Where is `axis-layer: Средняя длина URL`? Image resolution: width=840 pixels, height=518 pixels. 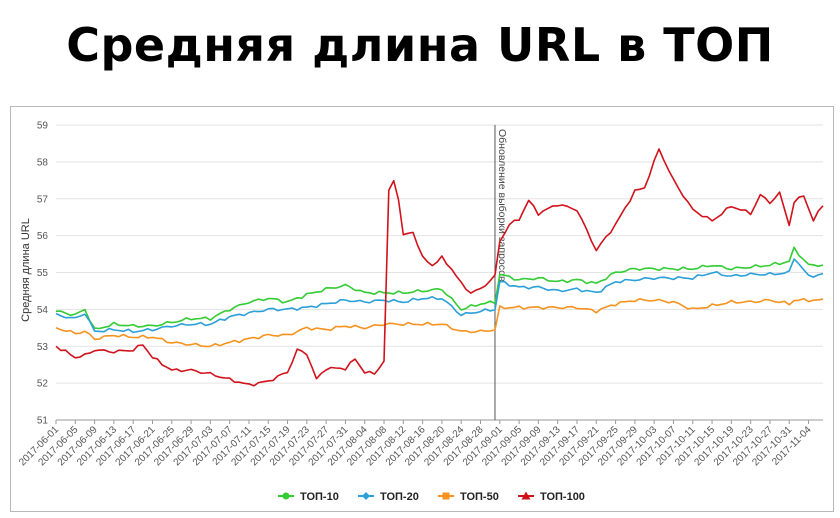 axis-layer: Средняя длина URL is located at coordinates (26, 270).